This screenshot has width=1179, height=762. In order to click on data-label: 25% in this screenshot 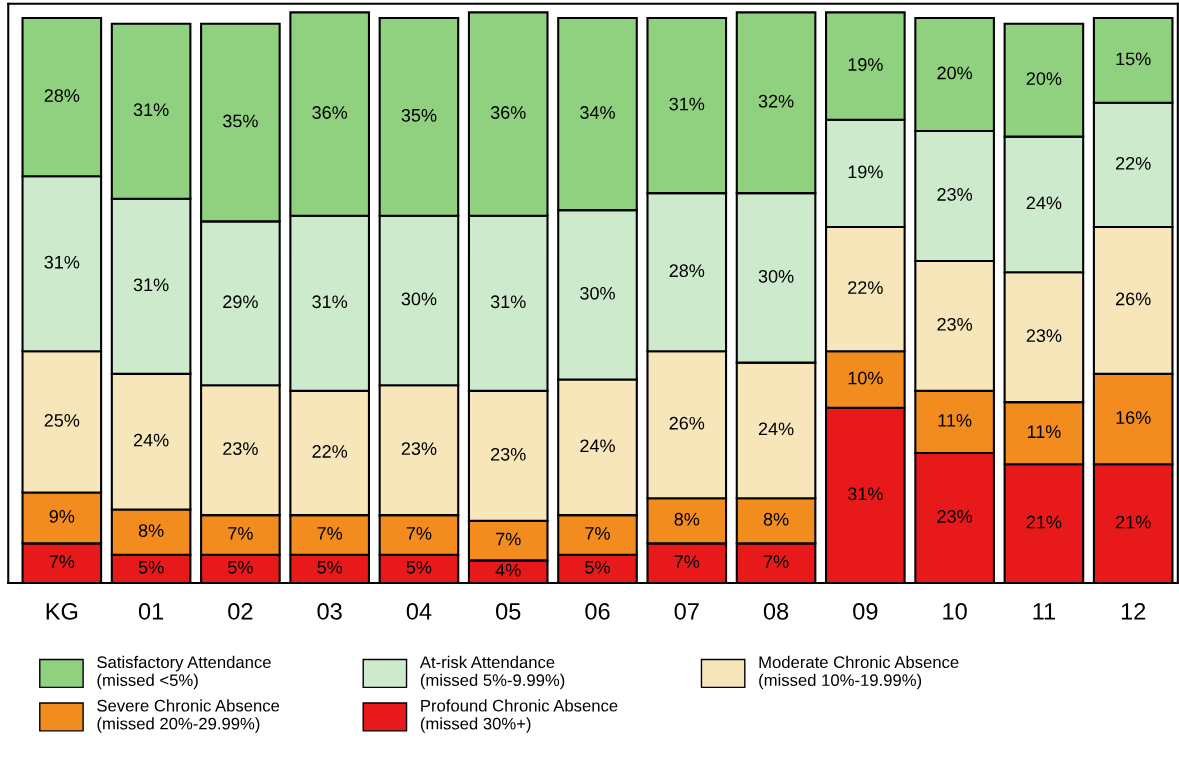, I will do `click(62, 420)`.